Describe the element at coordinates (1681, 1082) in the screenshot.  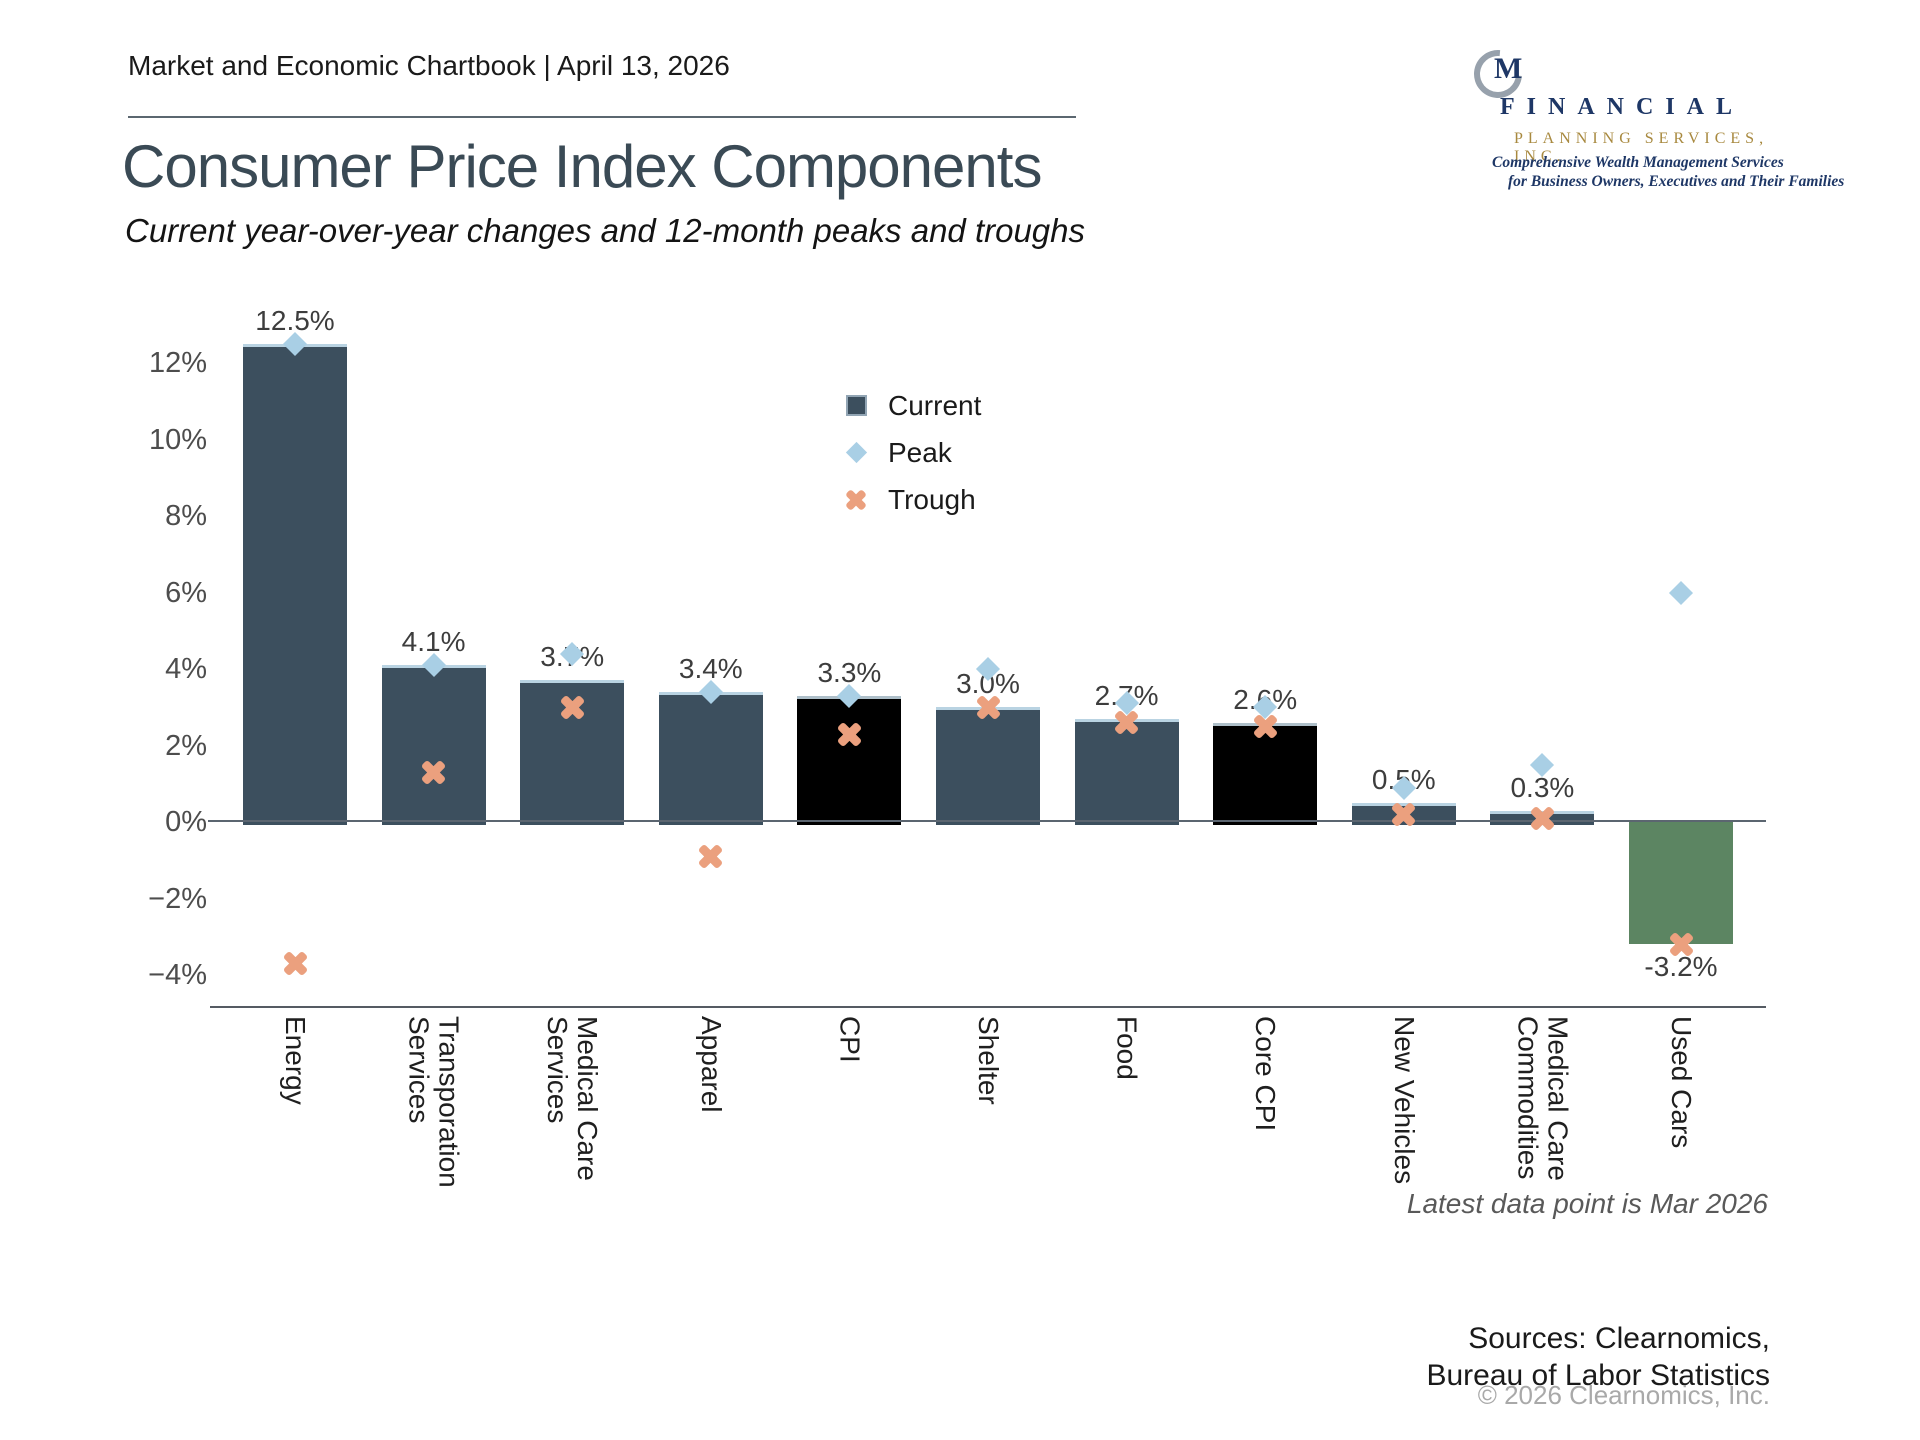
I see `category-label-used-cars: Used Cars` at that location.